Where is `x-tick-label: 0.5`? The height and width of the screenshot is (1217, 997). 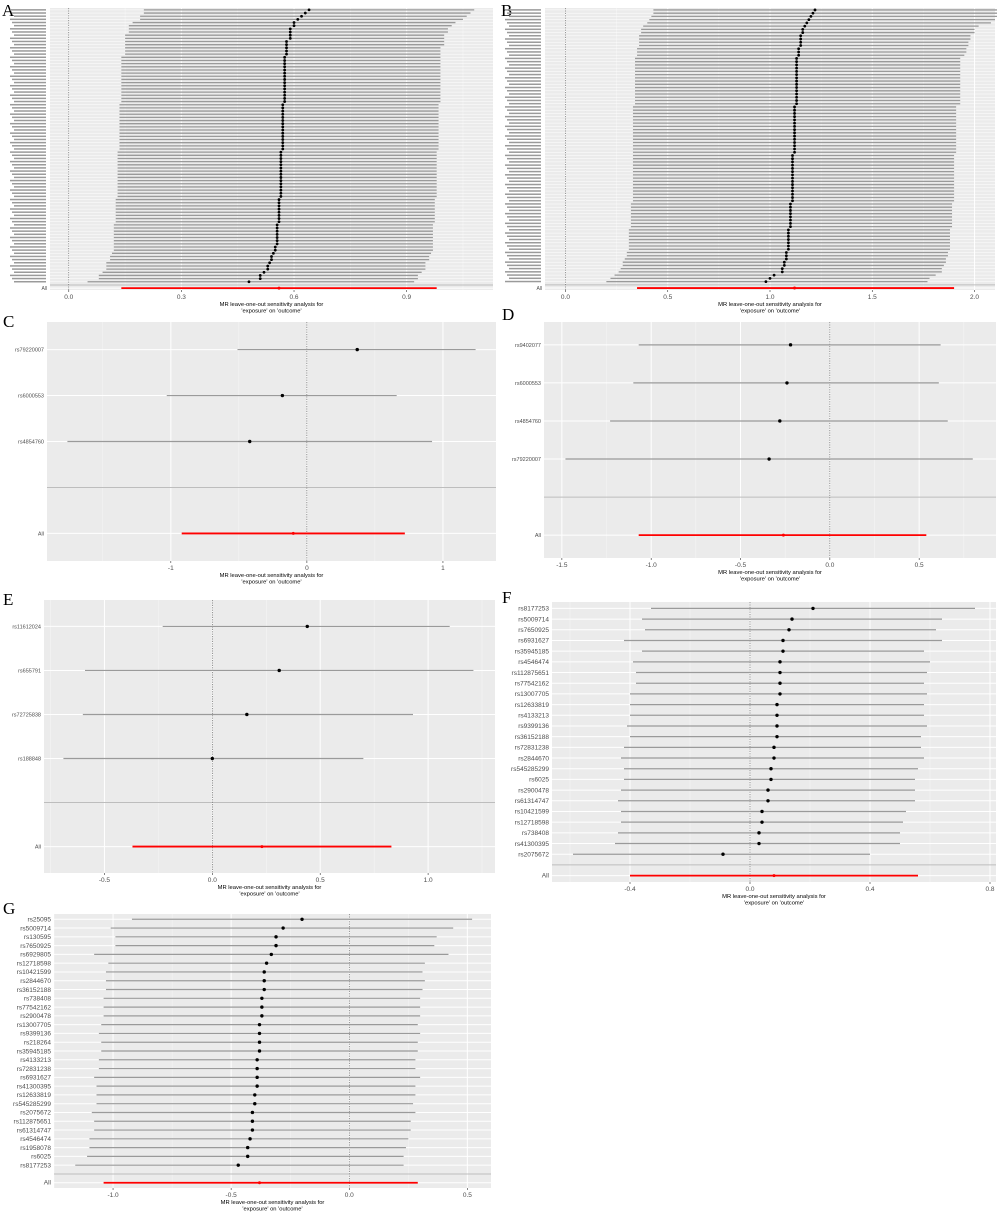
x-tick-label: 0.5 is located at coordinates (320, 880).